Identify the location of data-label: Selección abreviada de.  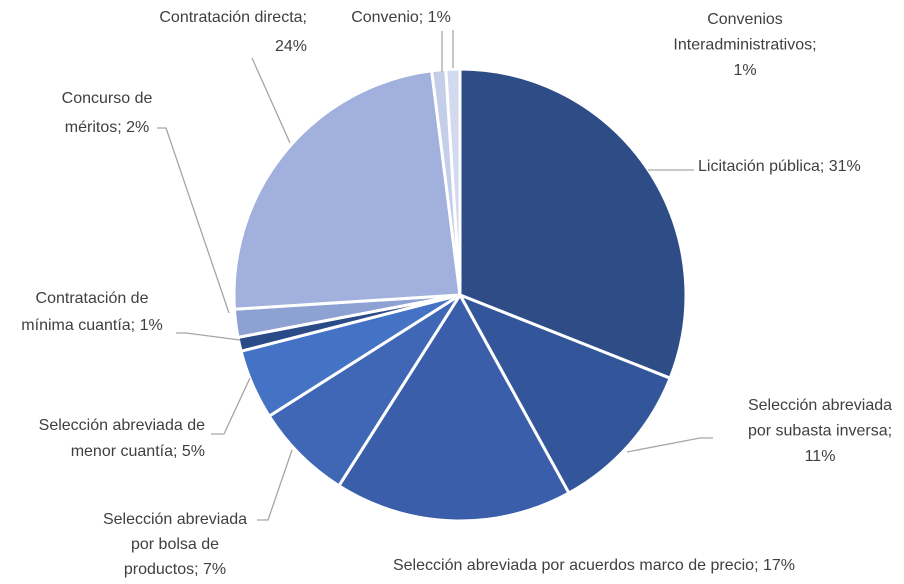
(122, 425).